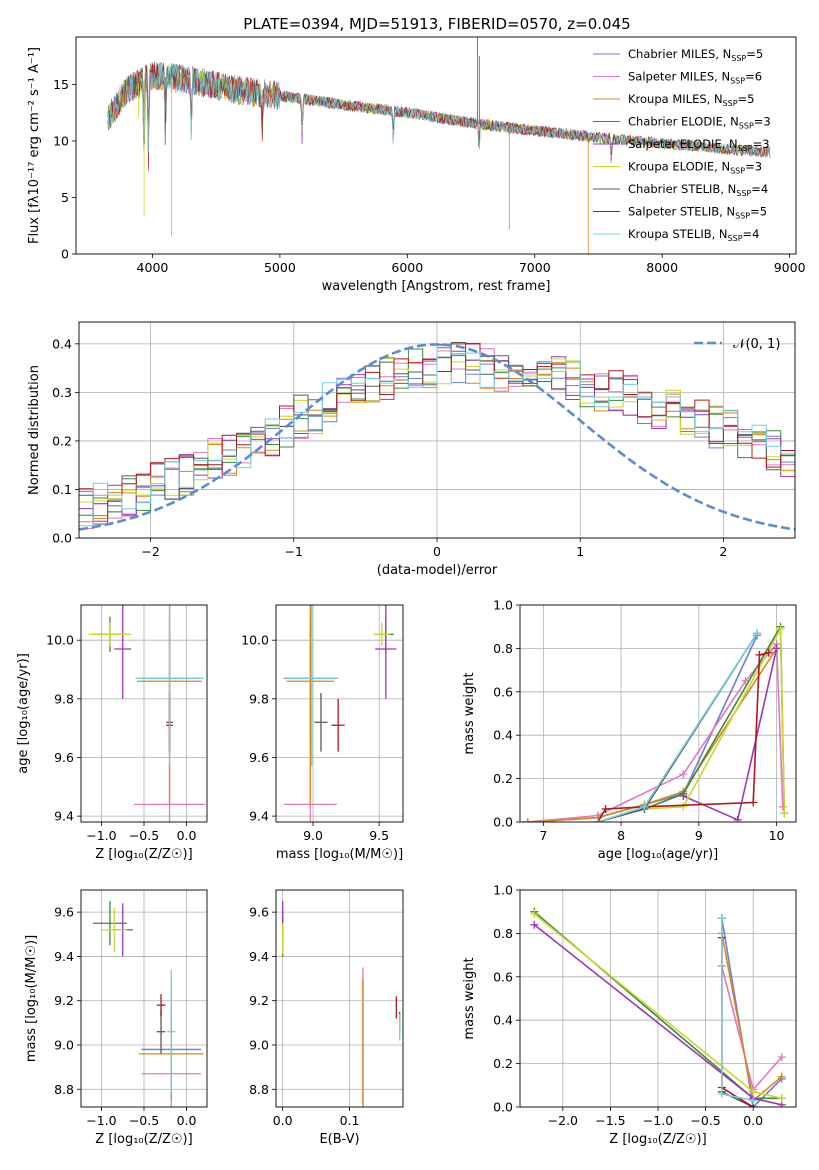  What do you see at coordinates (259, 1045) in the screenshot?
I see `y-tick-label: 9.0` at bounding box center [259, 1045].